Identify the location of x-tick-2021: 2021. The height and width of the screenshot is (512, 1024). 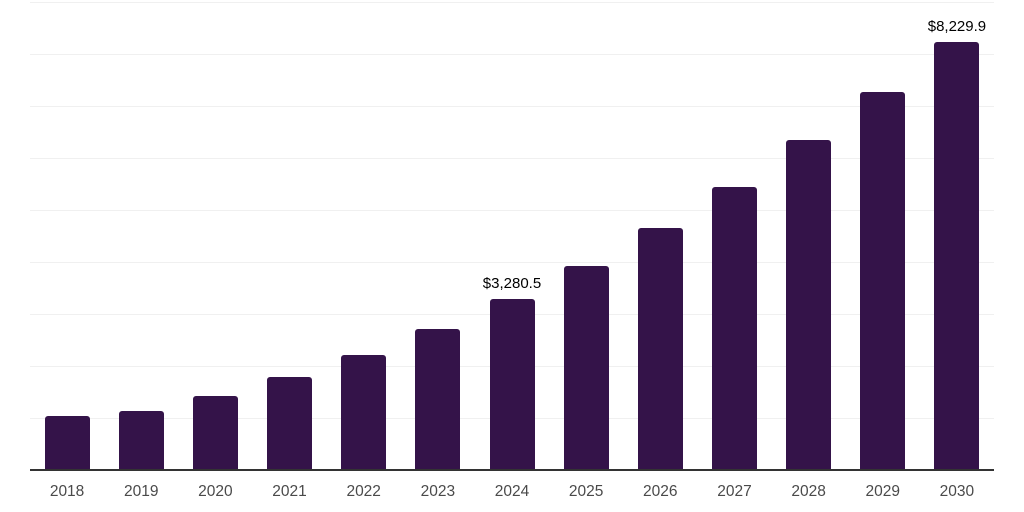
(289, 491).